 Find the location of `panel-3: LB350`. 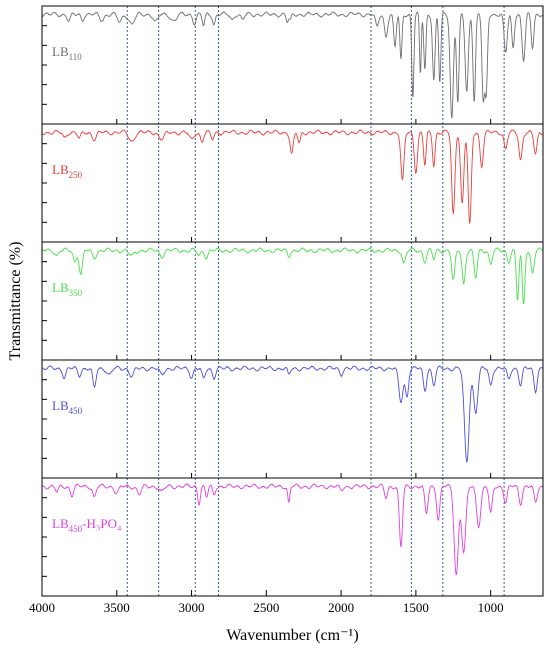

panel-3: LB350 is located at coordinates (292, 291).